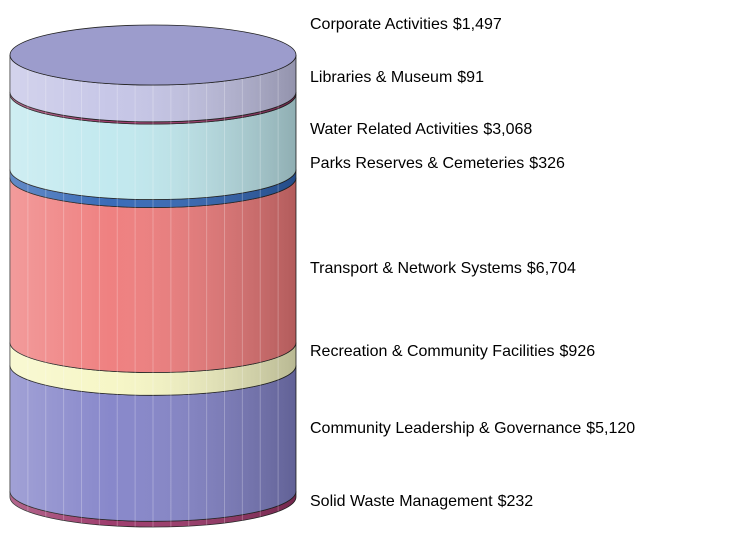 The height and width of the screenshot is (541, 747). Describe the element at coordinates (477, 24) in the screenshot. I see `label-value: $1,497` at that location.